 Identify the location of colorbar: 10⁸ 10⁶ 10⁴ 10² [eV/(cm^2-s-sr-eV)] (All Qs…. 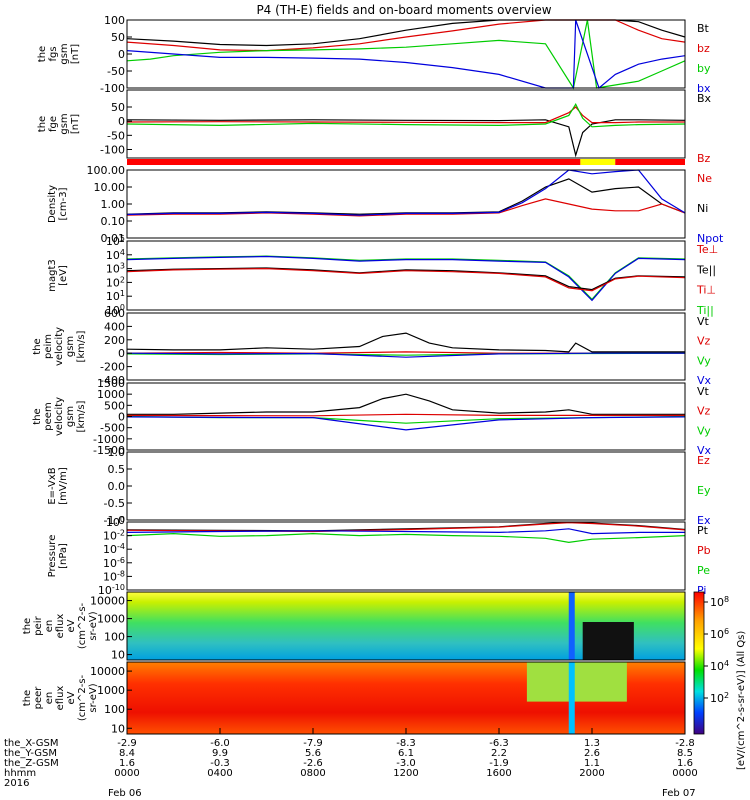
(720, 680).